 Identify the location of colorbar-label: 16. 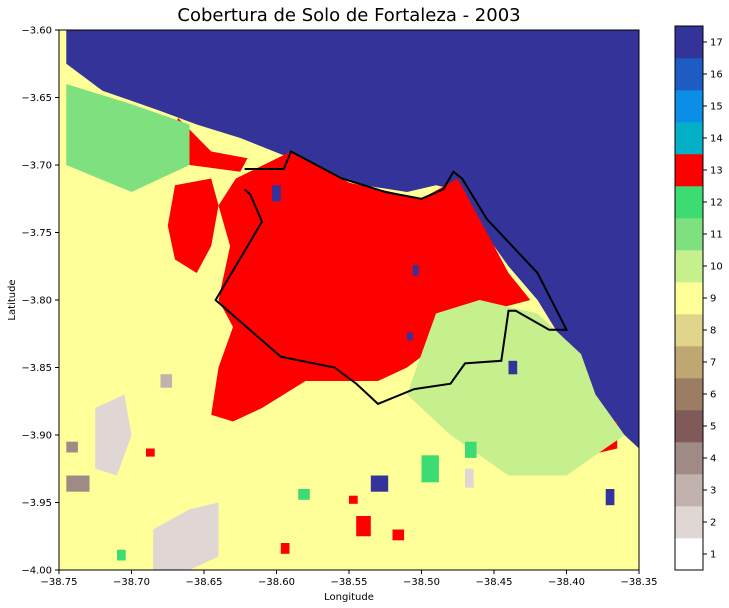
(716, 75).